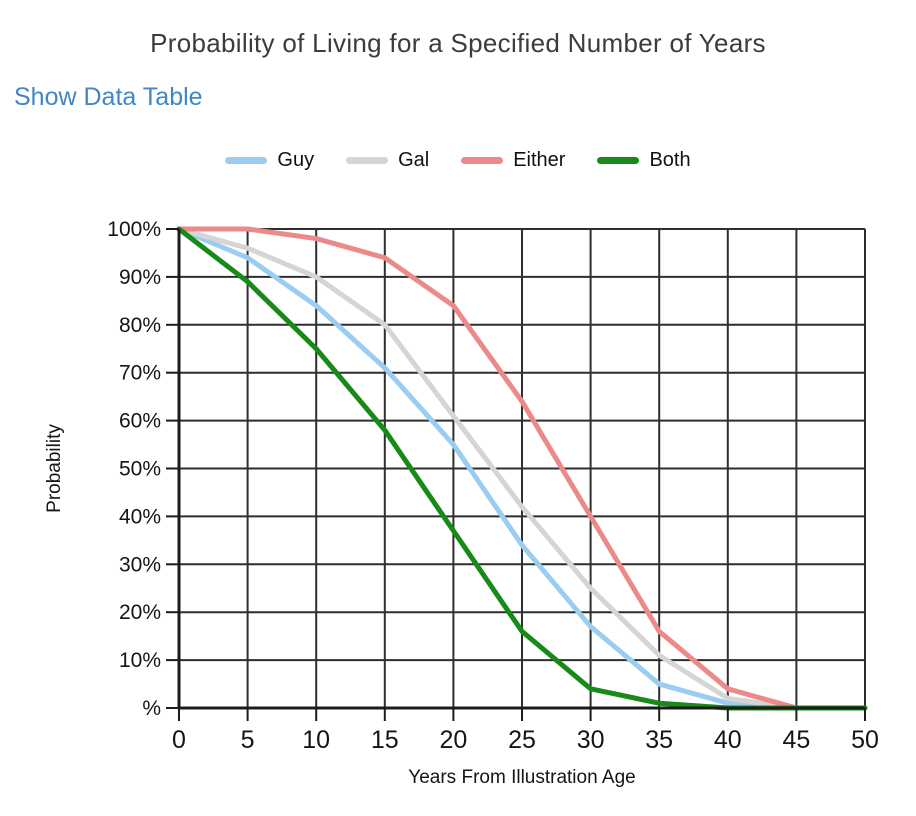 The width and height of the screenshot is (916, 816). What do you see at coordinates (670, 160) in the screenshot?
I see `legend-label: Both` at bounding box center [670, 160].